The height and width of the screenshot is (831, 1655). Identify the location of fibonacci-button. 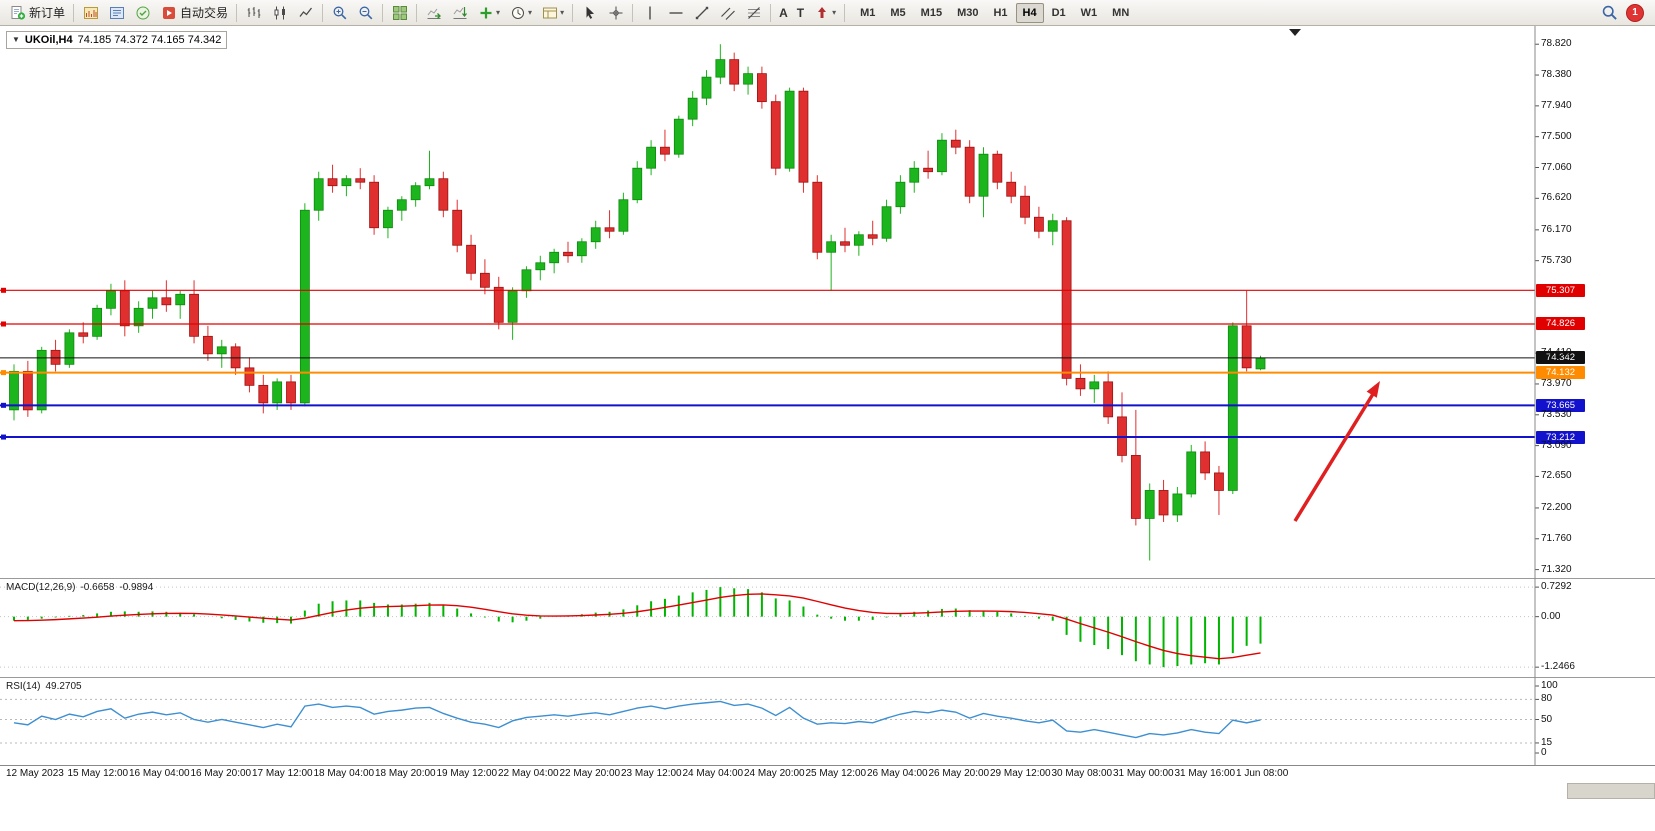
(753, 13).